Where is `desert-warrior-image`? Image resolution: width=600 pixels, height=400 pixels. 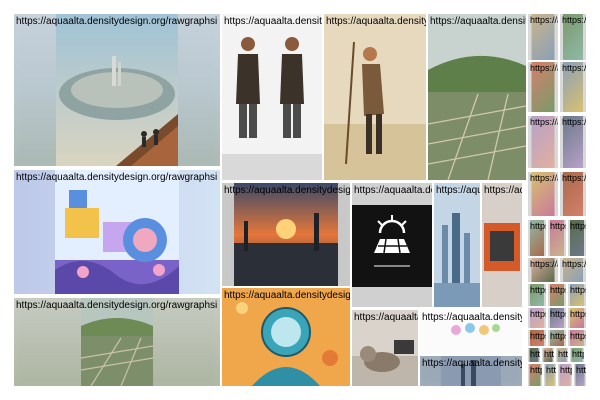 desert-warrior-image is located at coordinates (375, 97).